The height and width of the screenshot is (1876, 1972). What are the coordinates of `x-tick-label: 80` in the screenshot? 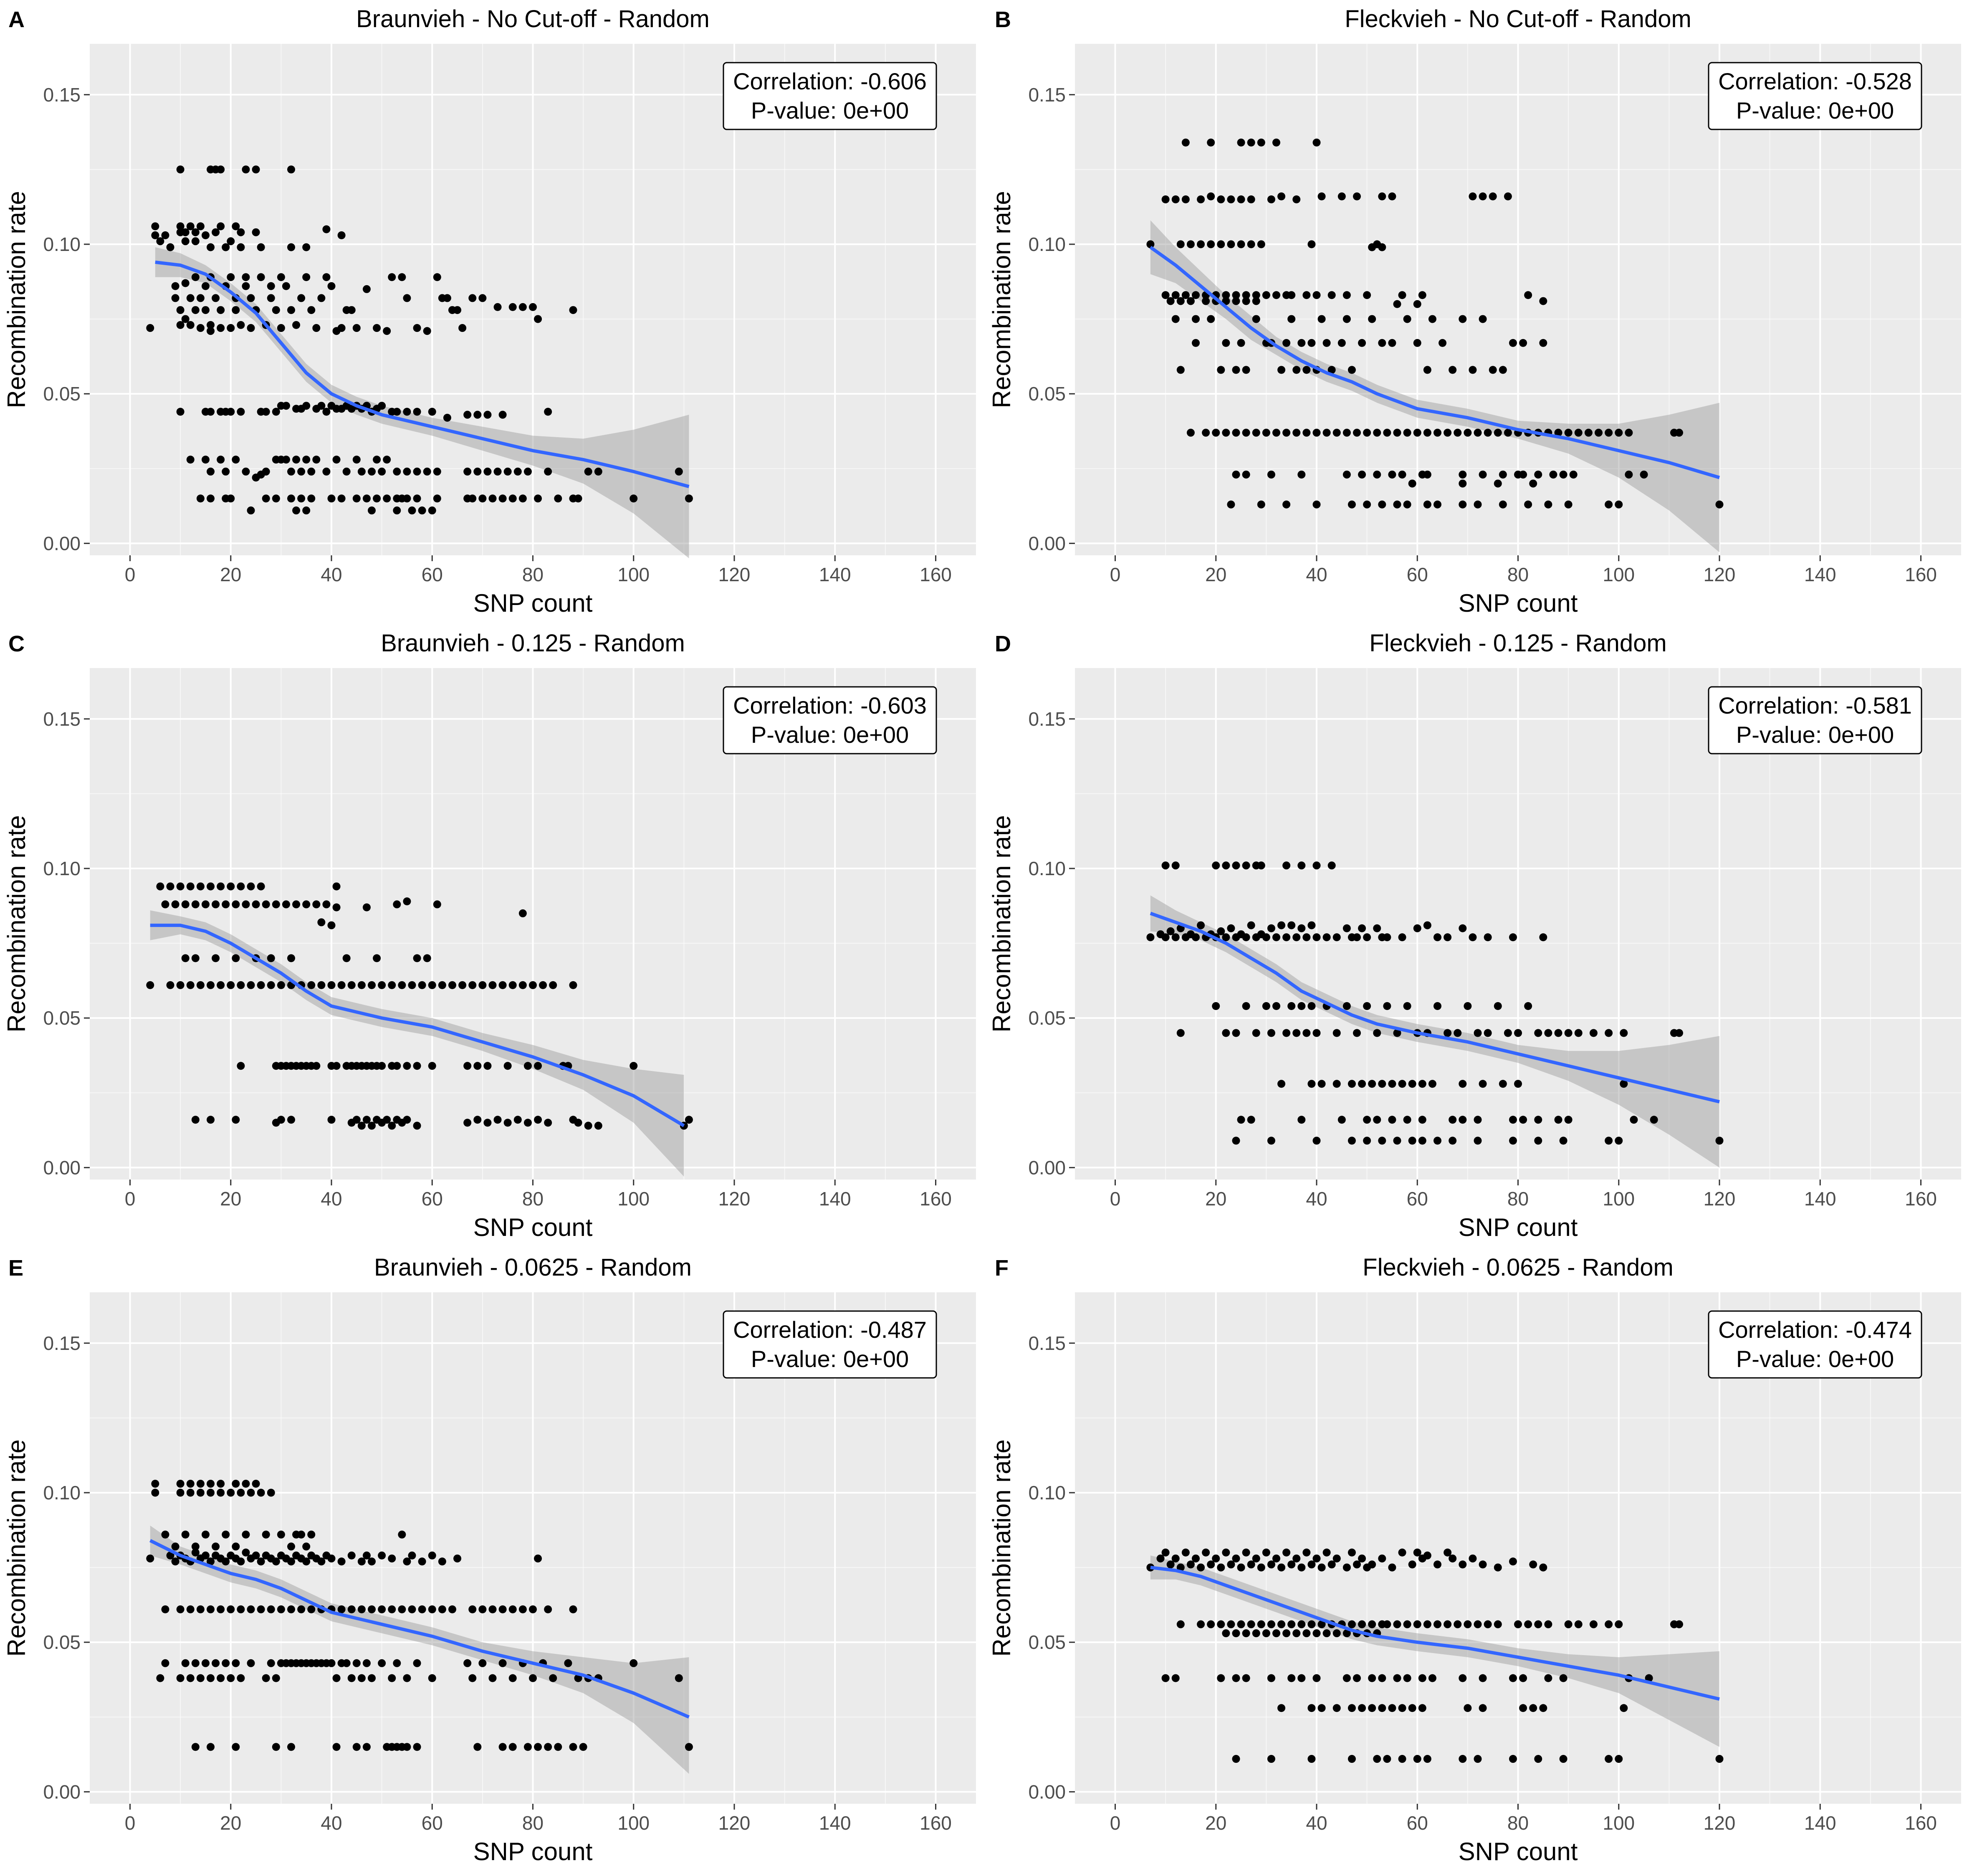 It's located at (533, 574).